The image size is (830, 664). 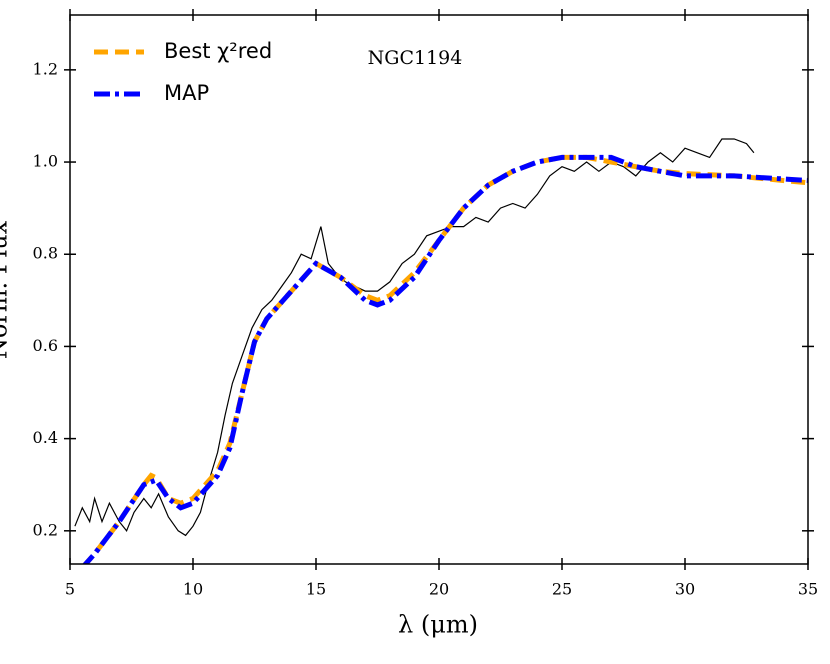 What do you see at coordinates (45, 345) in the screenshot?
I see `y-tick-label: 0.6` at bounding box center [45, 345].